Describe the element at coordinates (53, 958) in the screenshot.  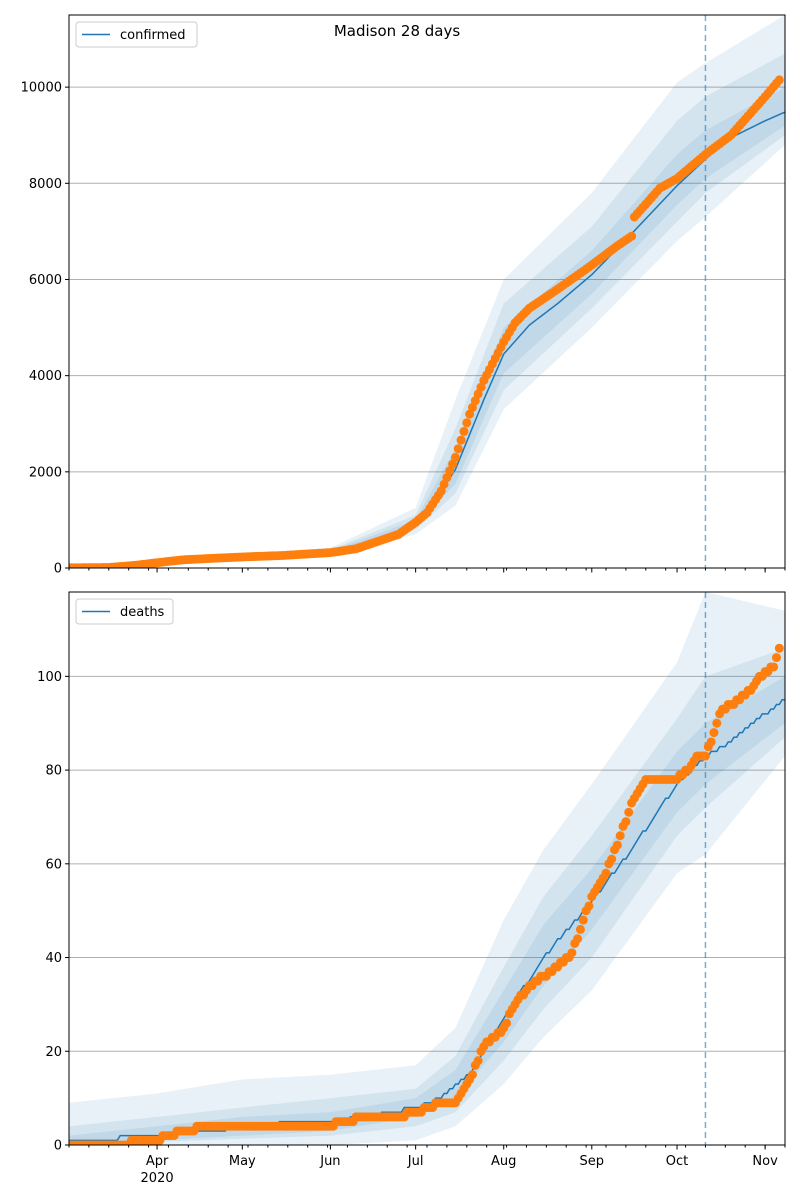
I see `y-tick-label: 40` at that location.